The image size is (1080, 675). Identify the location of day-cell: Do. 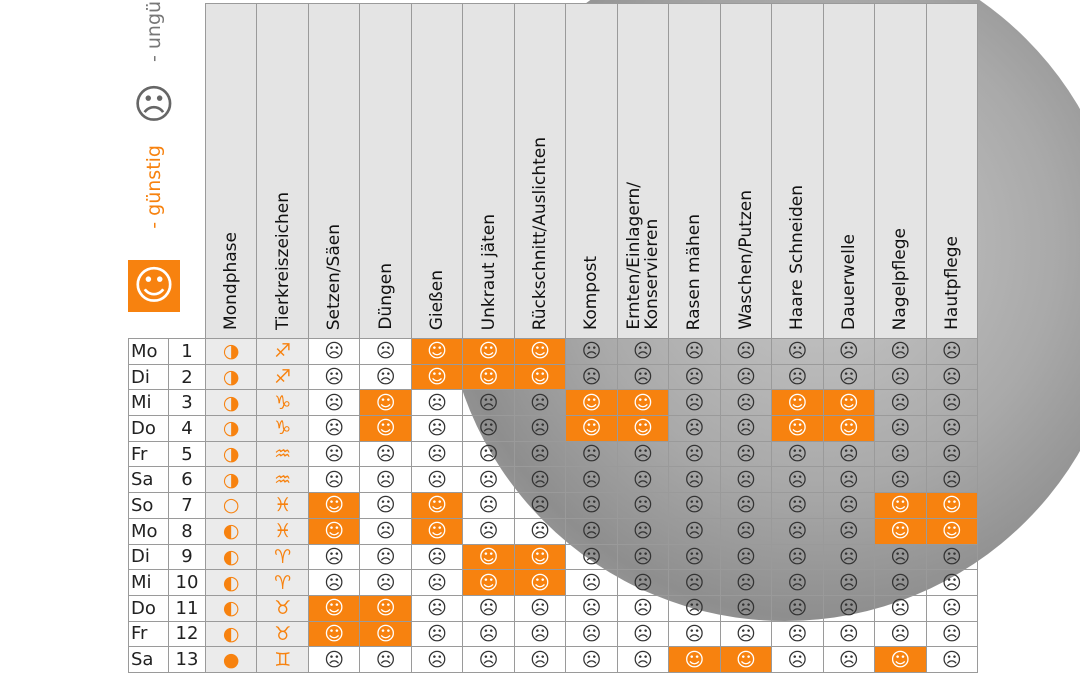
(148, 608).